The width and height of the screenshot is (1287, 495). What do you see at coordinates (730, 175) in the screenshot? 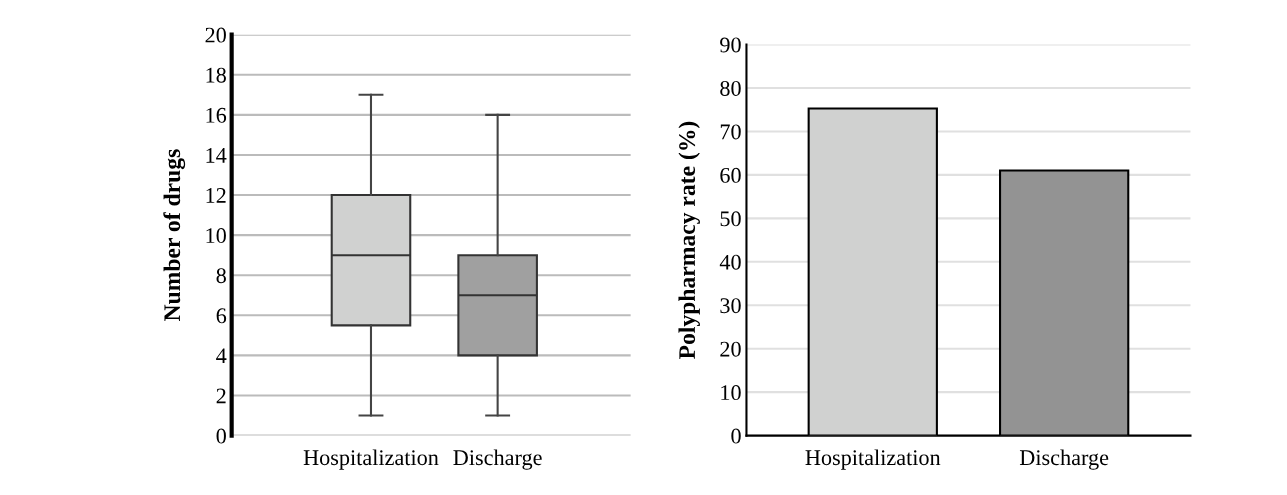
I see `y-tick-label: 60` at bounding box center [730, 175].